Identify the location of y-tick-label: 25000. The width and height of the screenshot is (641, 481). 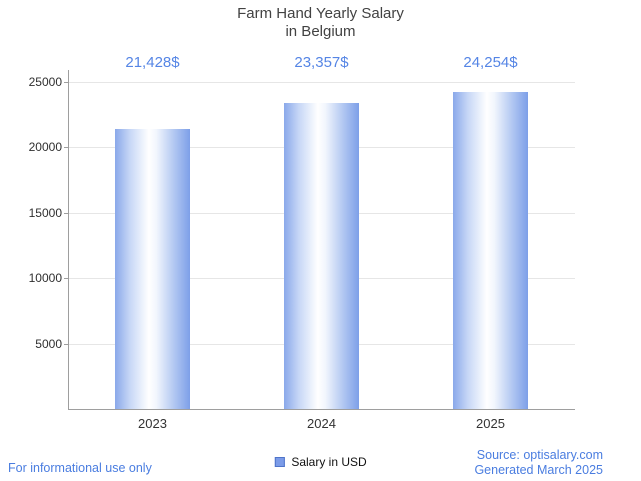
(45, 82).